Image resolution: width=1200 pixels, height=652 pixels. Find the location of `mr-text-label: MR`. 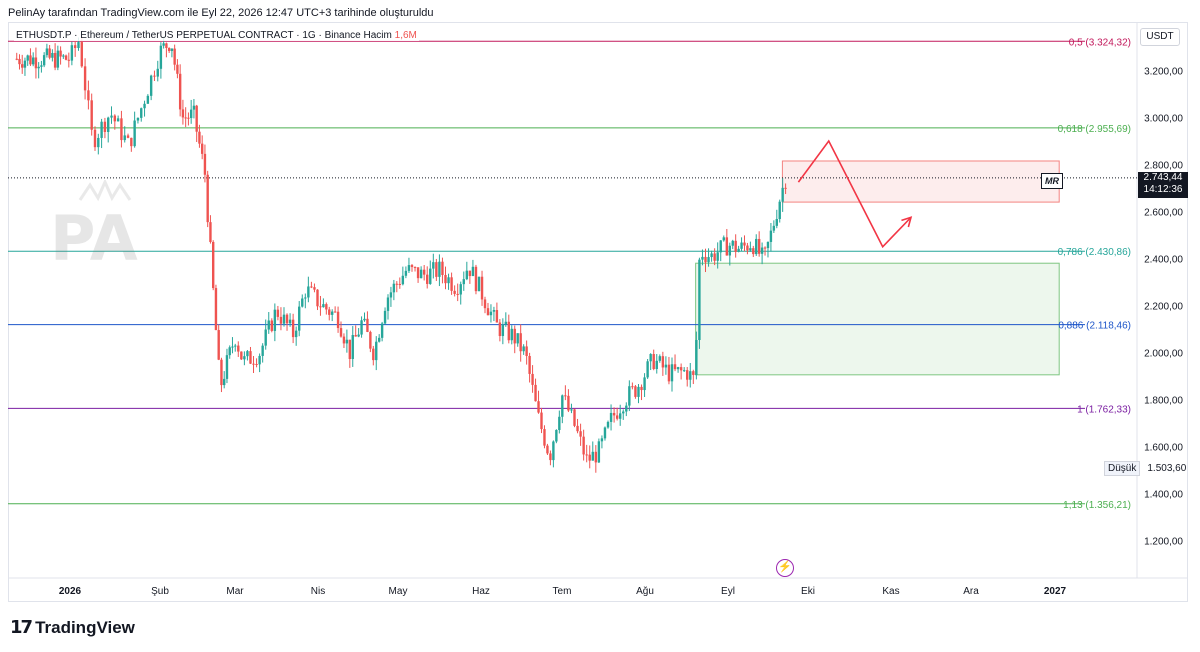

mr-text-label: MR is located at coordinates (1052, 181).